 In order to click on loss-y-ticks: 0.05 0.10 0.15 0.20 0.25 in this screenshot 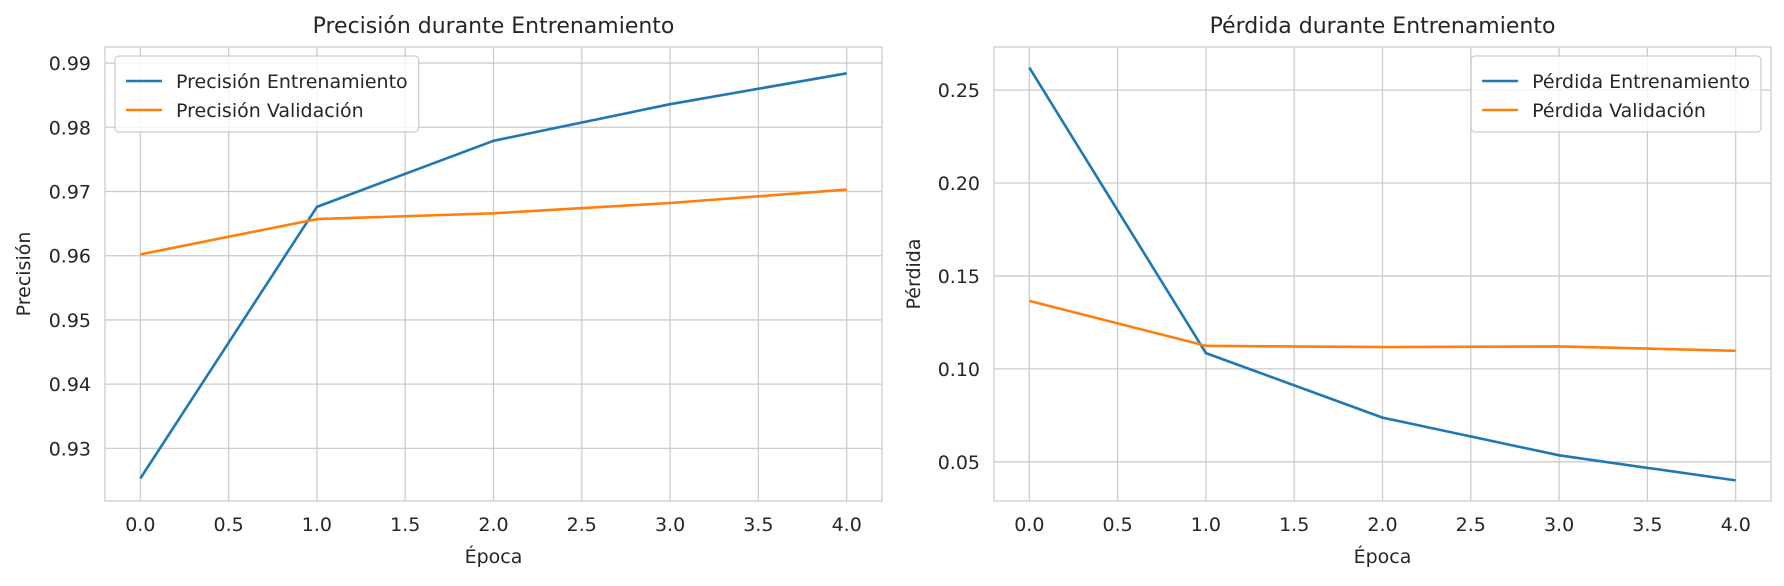, I will do `click(959, 277)`.